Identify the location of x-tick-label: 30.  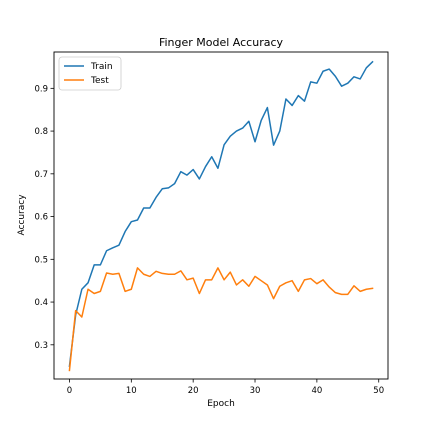
(255, 391).